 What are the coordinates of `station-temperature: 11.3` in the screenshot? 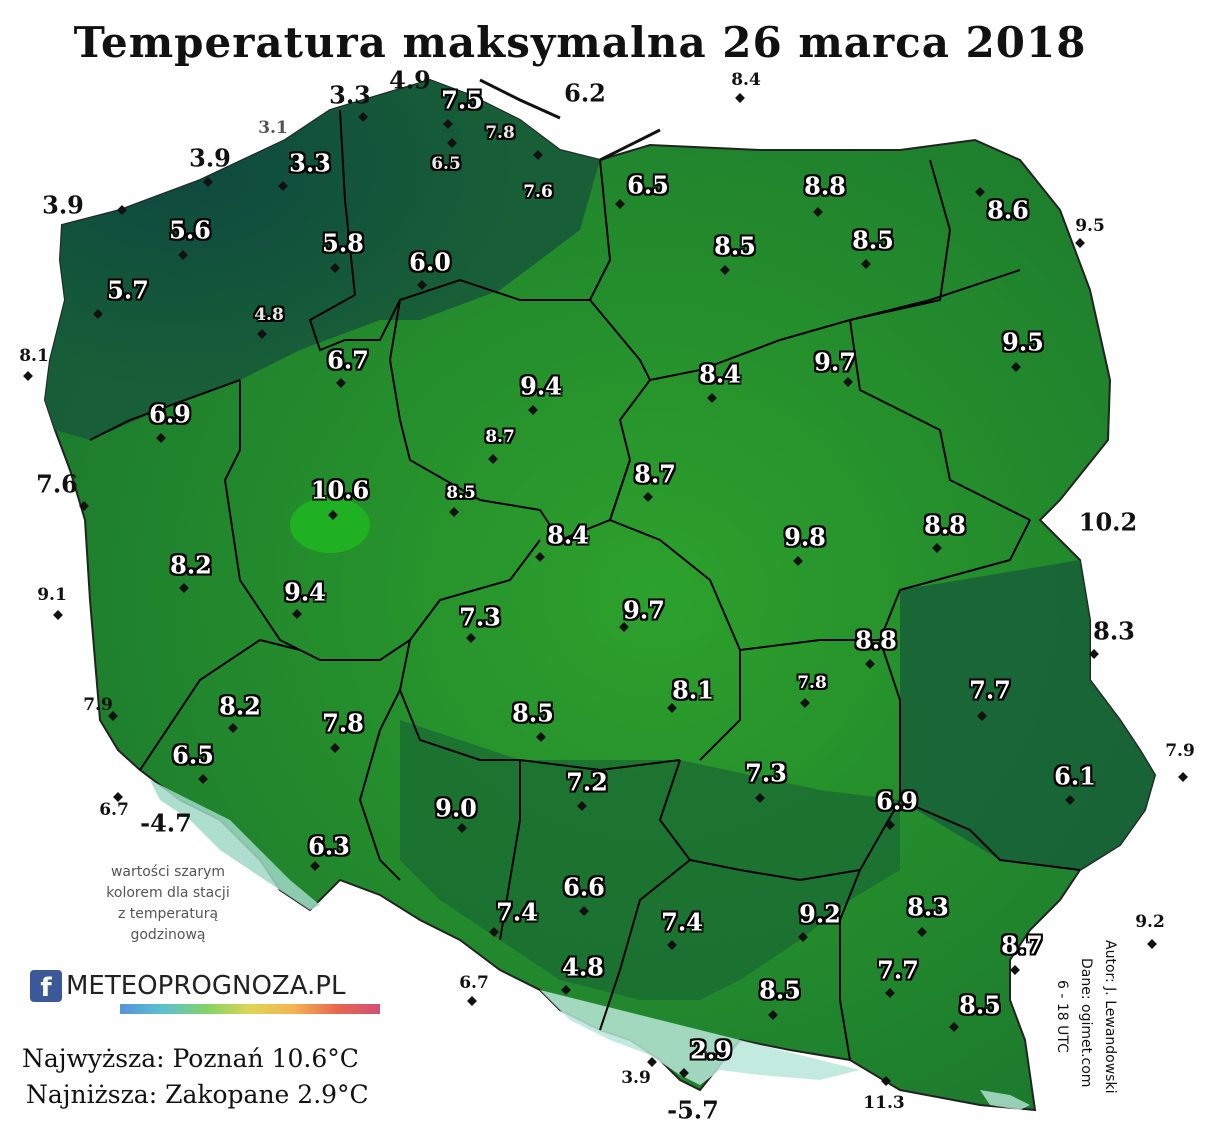 It's located at (884, 1103).